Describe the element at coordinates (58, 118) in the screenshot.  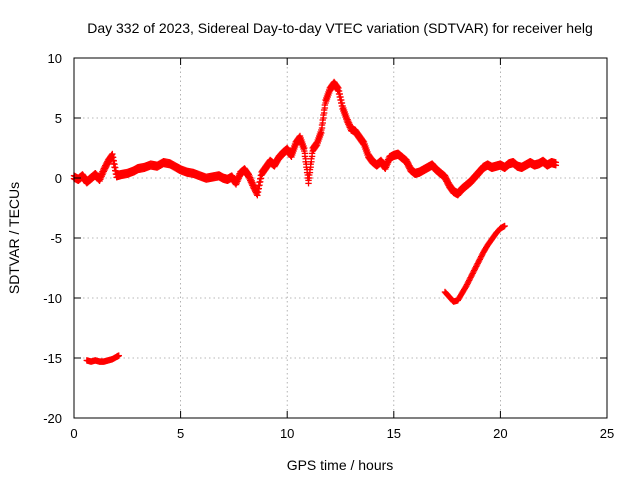
I see `y-tick-label: 5` at that location.